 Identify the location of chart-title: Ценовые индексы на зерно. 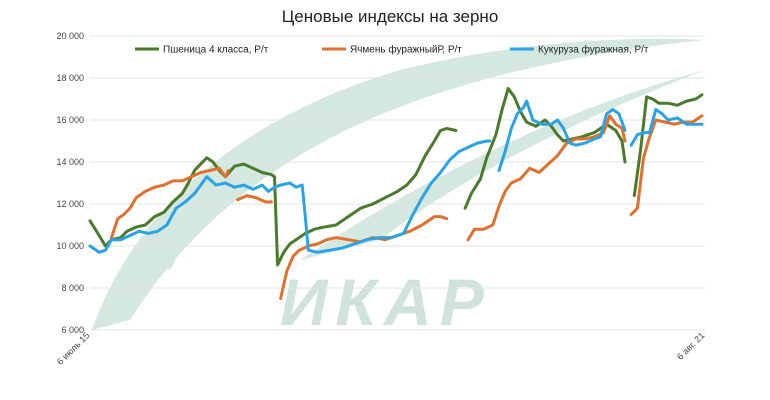
(390, 16).